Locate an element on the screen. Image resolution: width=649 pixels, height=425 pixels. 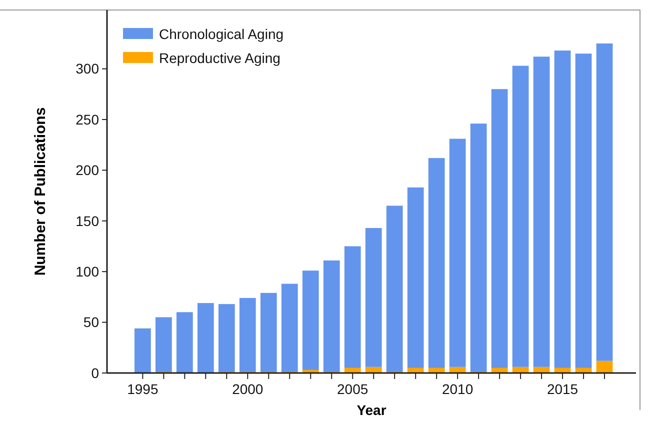
x-tick-label: 2015 is located at coordinates (562, 389).